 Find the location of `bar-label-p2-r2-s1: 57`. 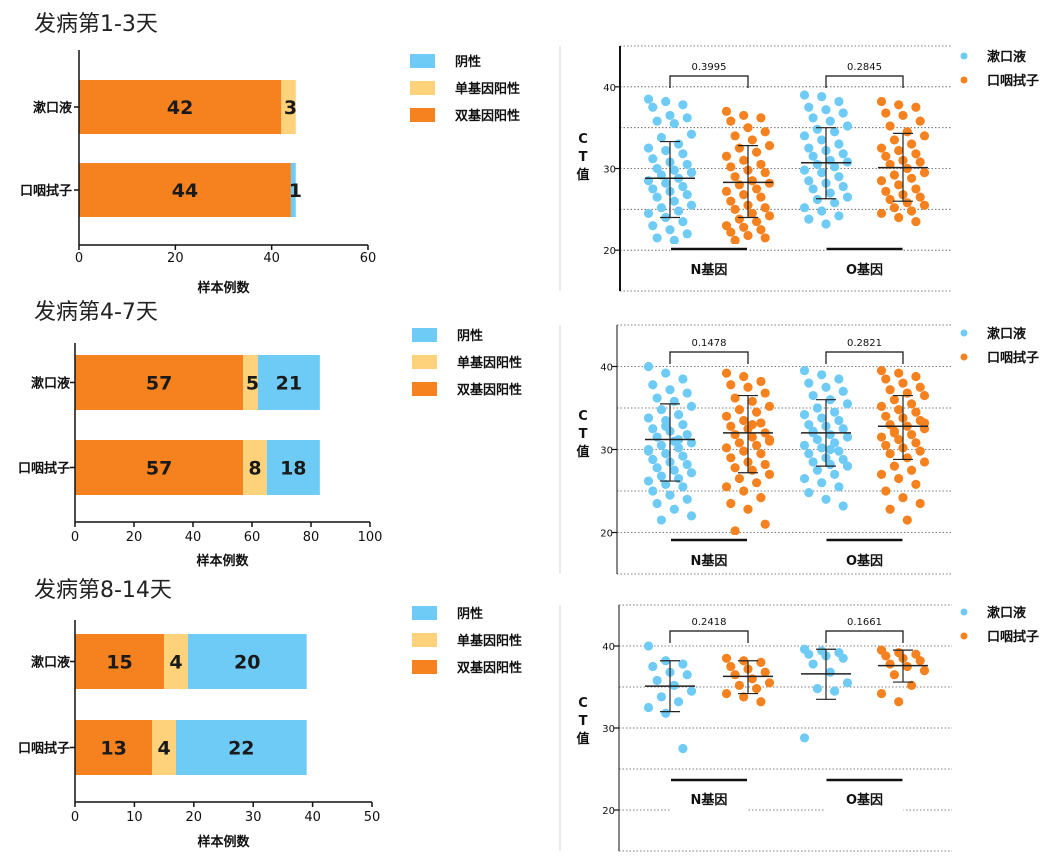

bar-label-p2-r2-s1: 57 is located at coordinates (159, 469).